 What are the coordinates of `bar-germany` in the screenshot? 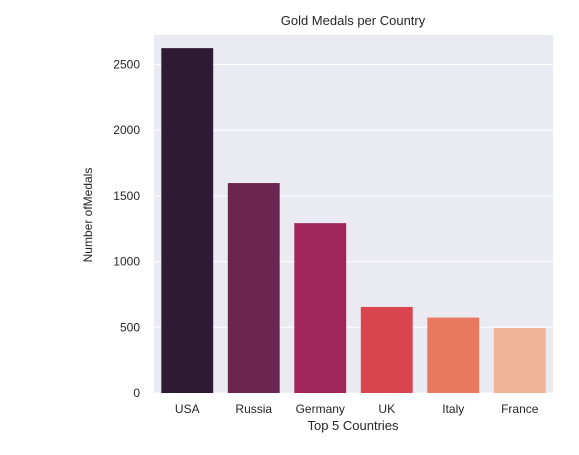 It's located at (320, 308).